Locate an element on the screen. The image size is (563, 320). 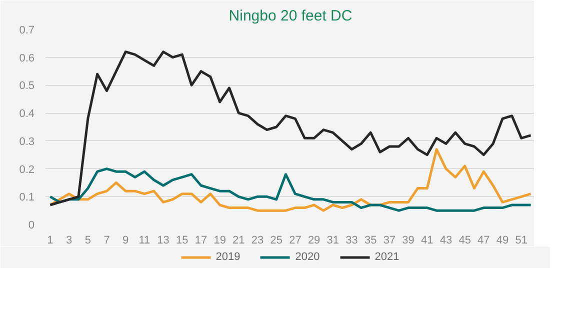
x-tick-label: 23 is located at coordinates (257, 240).